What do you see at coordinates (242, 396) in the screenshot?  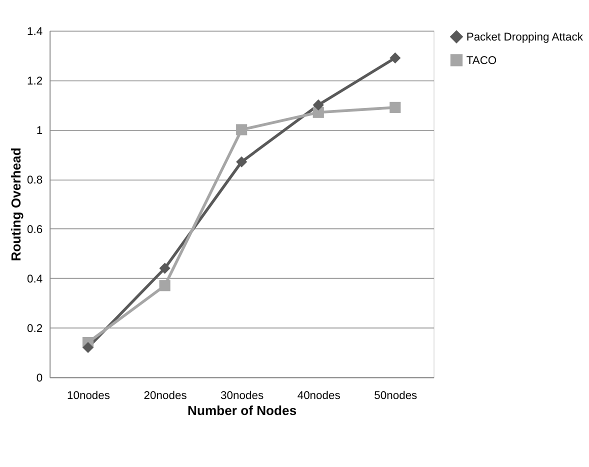 I see `x-tick-label: 30nodes` at bounding box center [242, 396].